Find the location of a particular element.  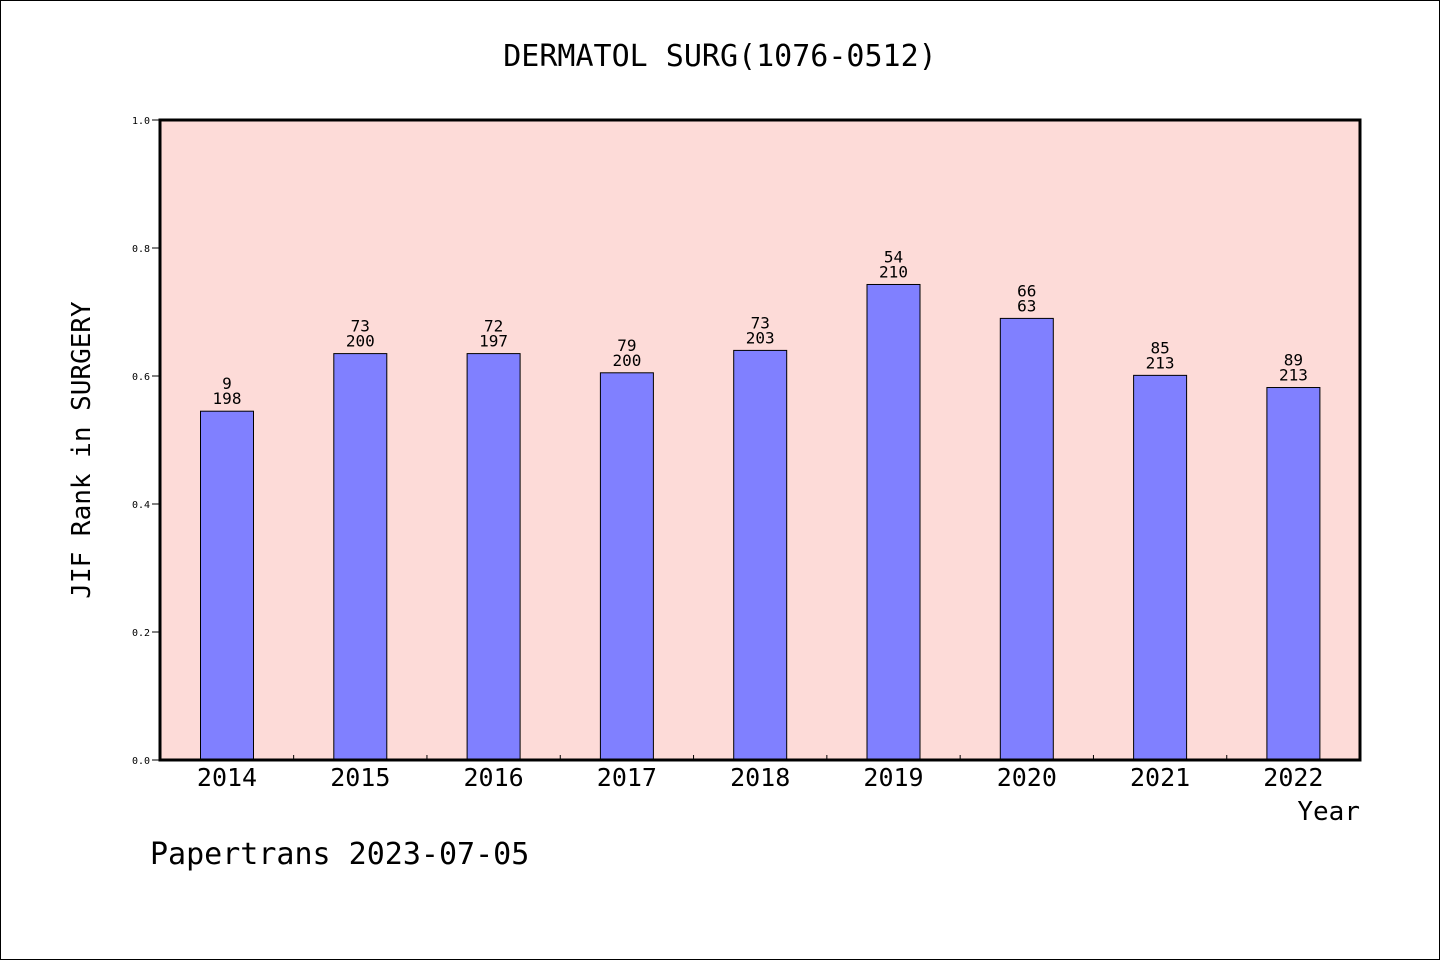

chart-title: DERMATOL SURG(1076-0512) is located at coordinates (719, 56).